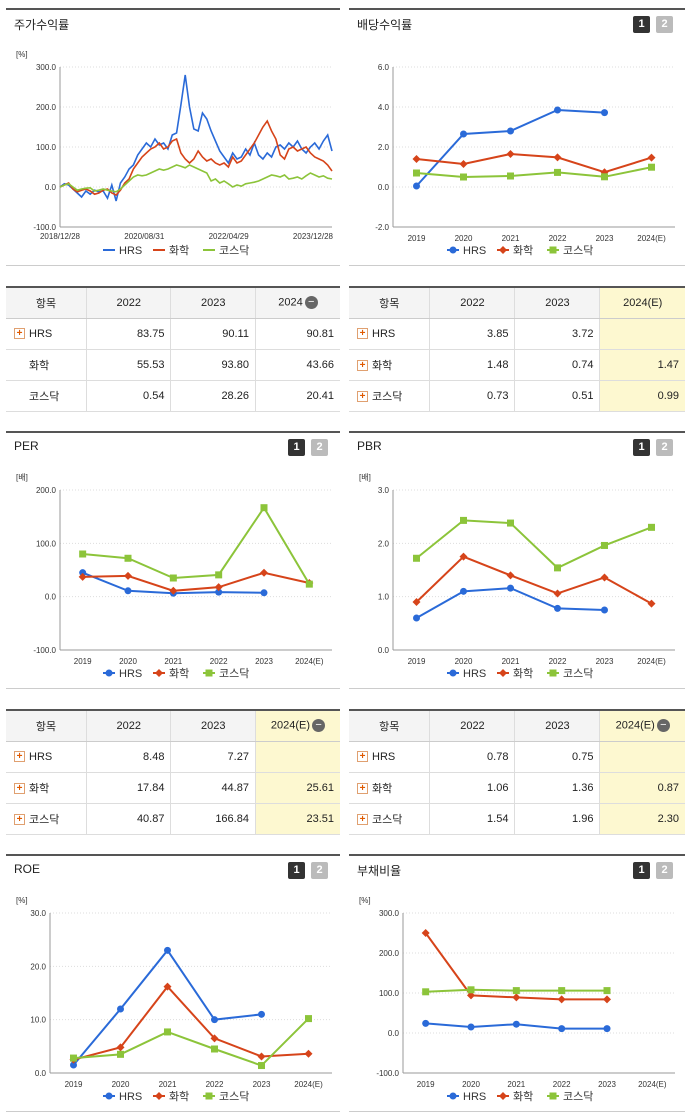  I want to click on table-row: + HRS 8.48 7.27, so click(173, 757).